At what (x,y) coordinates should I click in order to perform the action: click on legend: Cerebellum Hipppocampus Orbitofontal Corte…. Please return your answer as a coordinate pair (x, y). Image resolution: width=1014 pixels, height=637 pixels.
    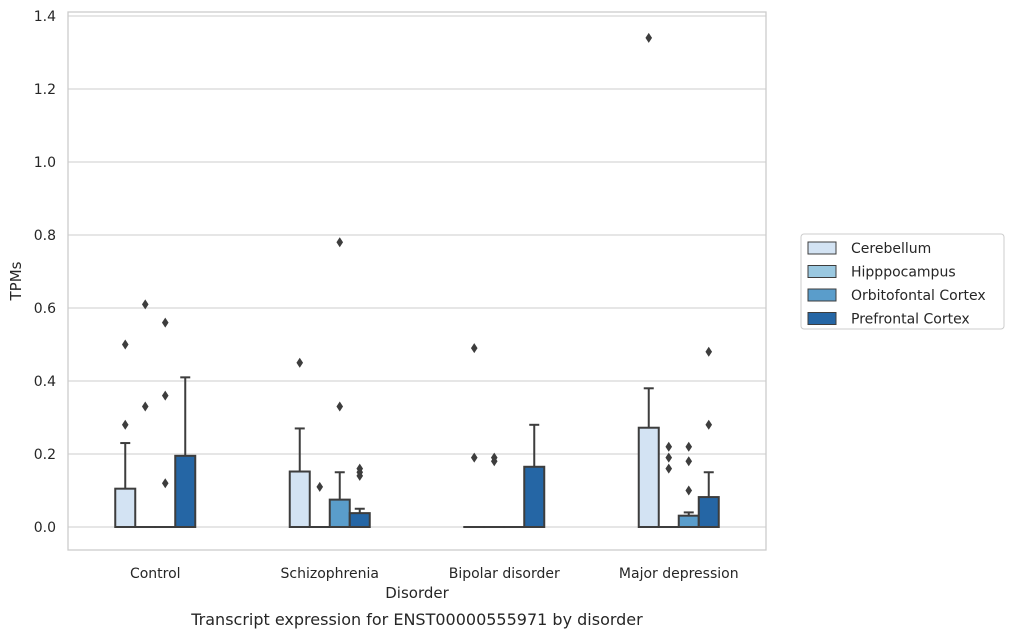
    Looking at the image, I should click on (902, 281).